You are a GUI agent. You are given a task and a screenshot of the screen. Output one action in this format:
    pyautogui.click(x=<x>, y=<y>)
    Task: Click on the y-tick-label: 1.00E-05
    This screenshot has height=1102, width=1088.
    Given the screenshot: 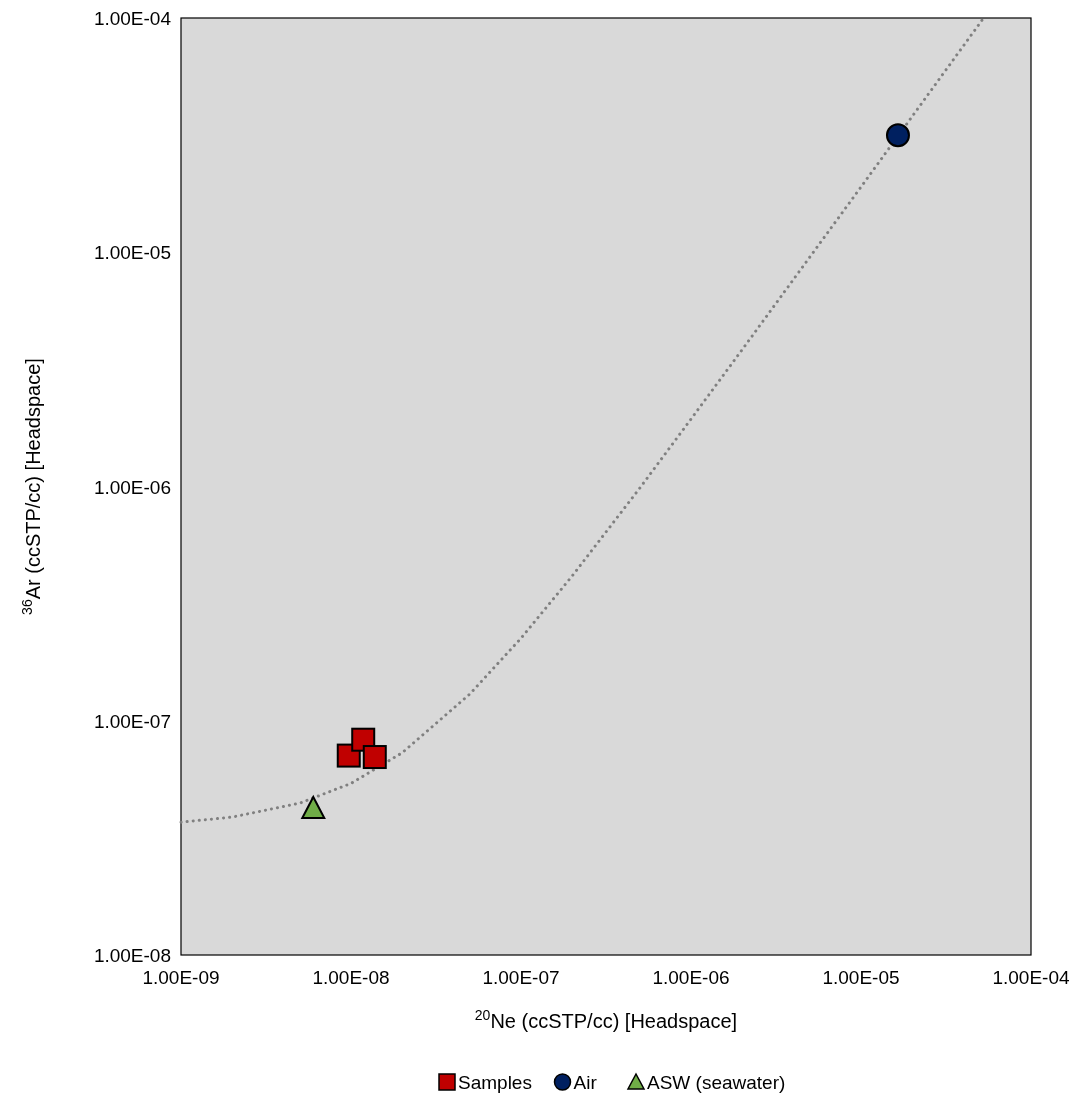 What is the action you would take?
    pyautogui.click(x=132, y=253)
    